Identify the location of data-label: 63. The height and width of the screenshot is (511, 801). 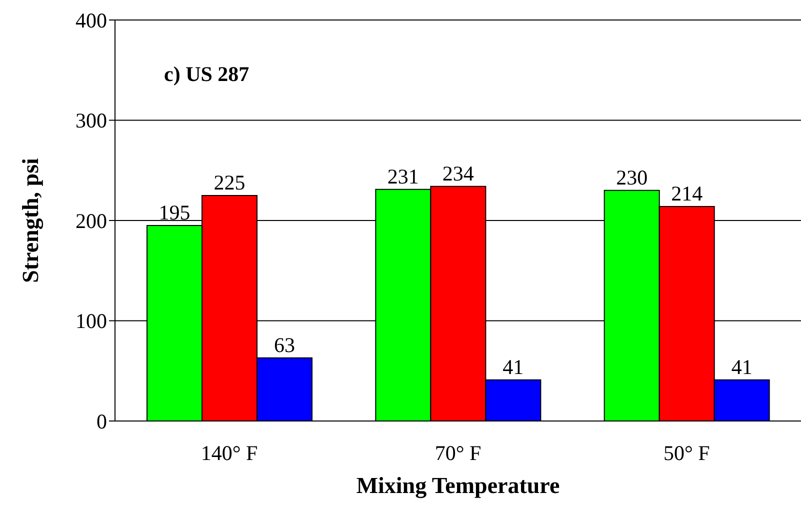
(285, 344).